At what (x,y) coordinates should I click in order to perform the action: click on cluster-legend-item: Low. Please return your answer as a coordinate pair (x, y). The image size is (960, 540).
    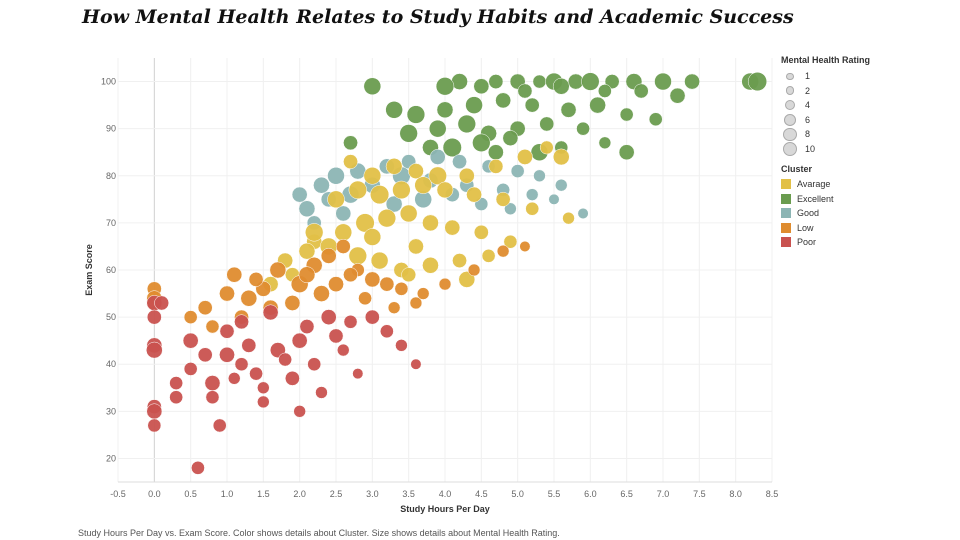
    Looking at the image, I should click on (825, 228).